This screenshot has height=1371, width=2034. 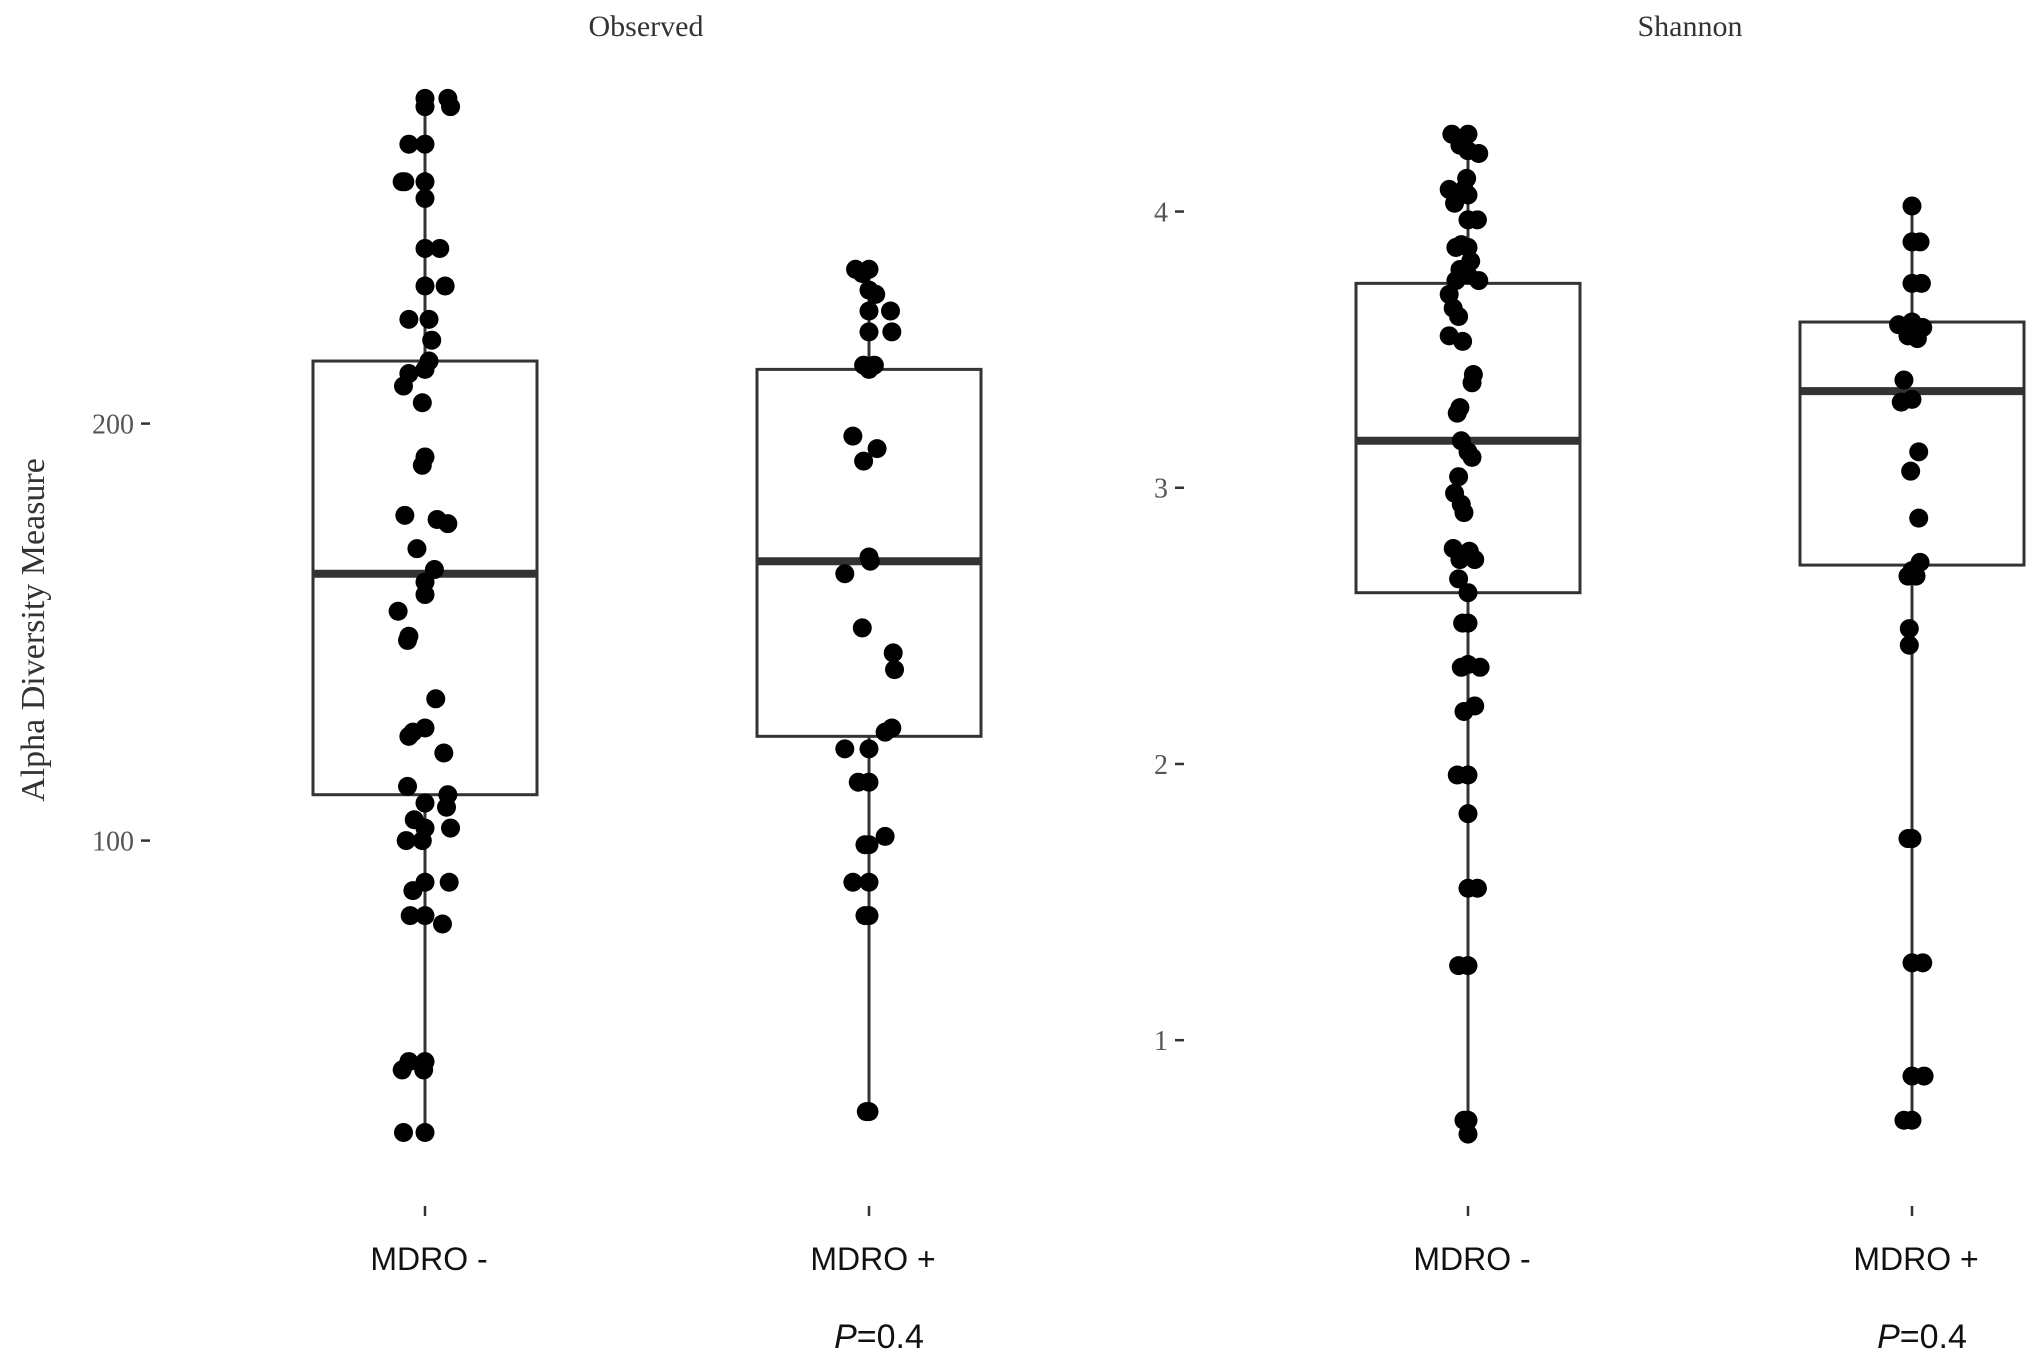 I want to click on y-tick-label: 3, so click(x=1161, y=489).